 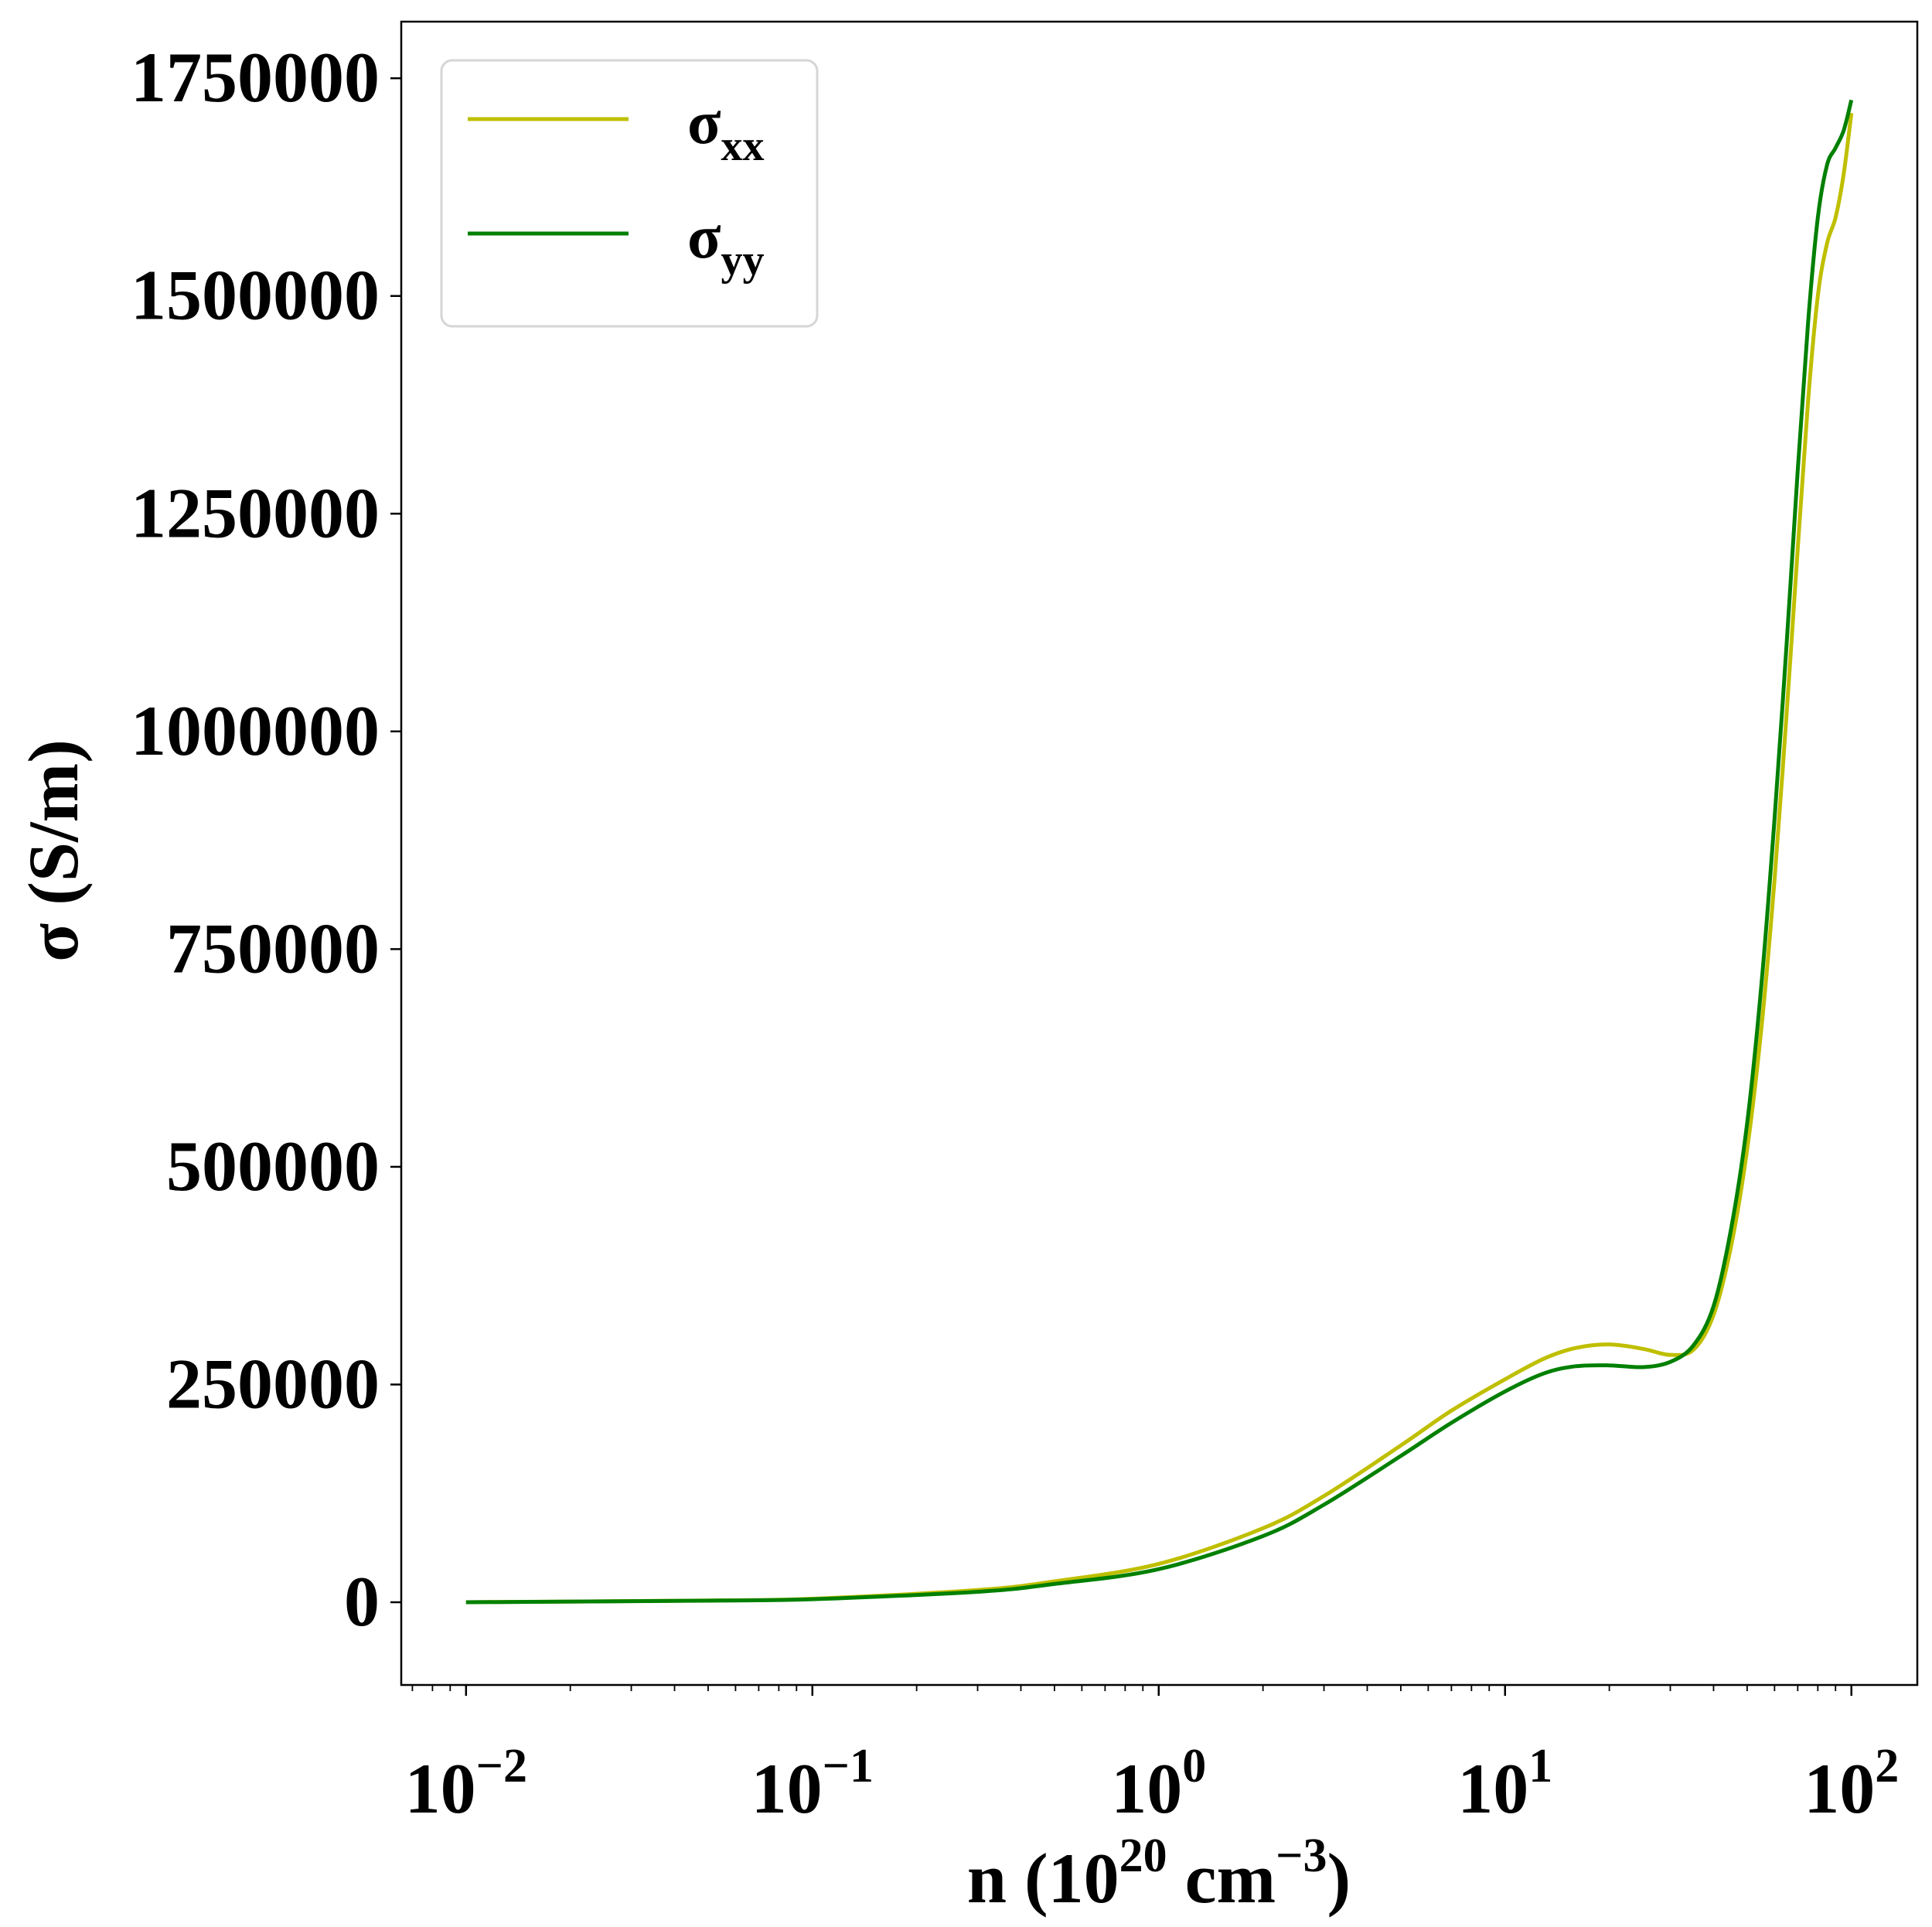 What do you see at coordinates (53, 850) in the screenshot?
I see `y-axis-label: σ (S/m)` at bounding box center [53, 850].